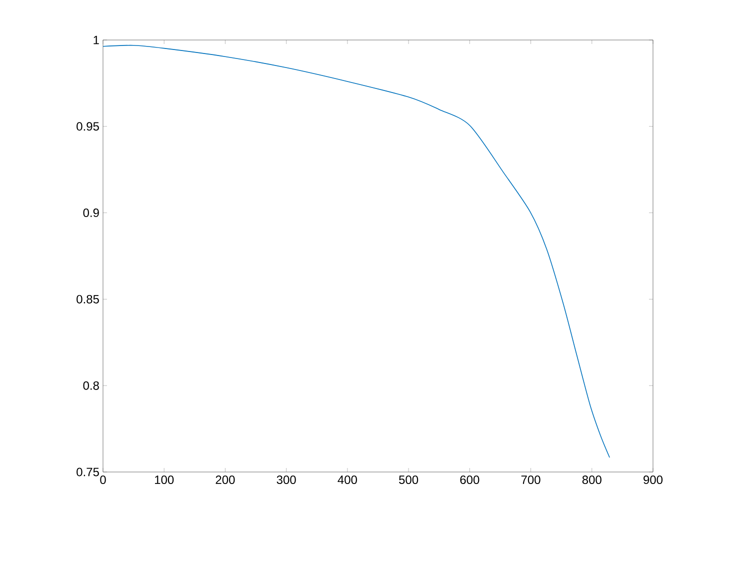  Describe the element at coordinates (87, 472) in the screenshot. I see `y-tick-label: 0.75` at that location.